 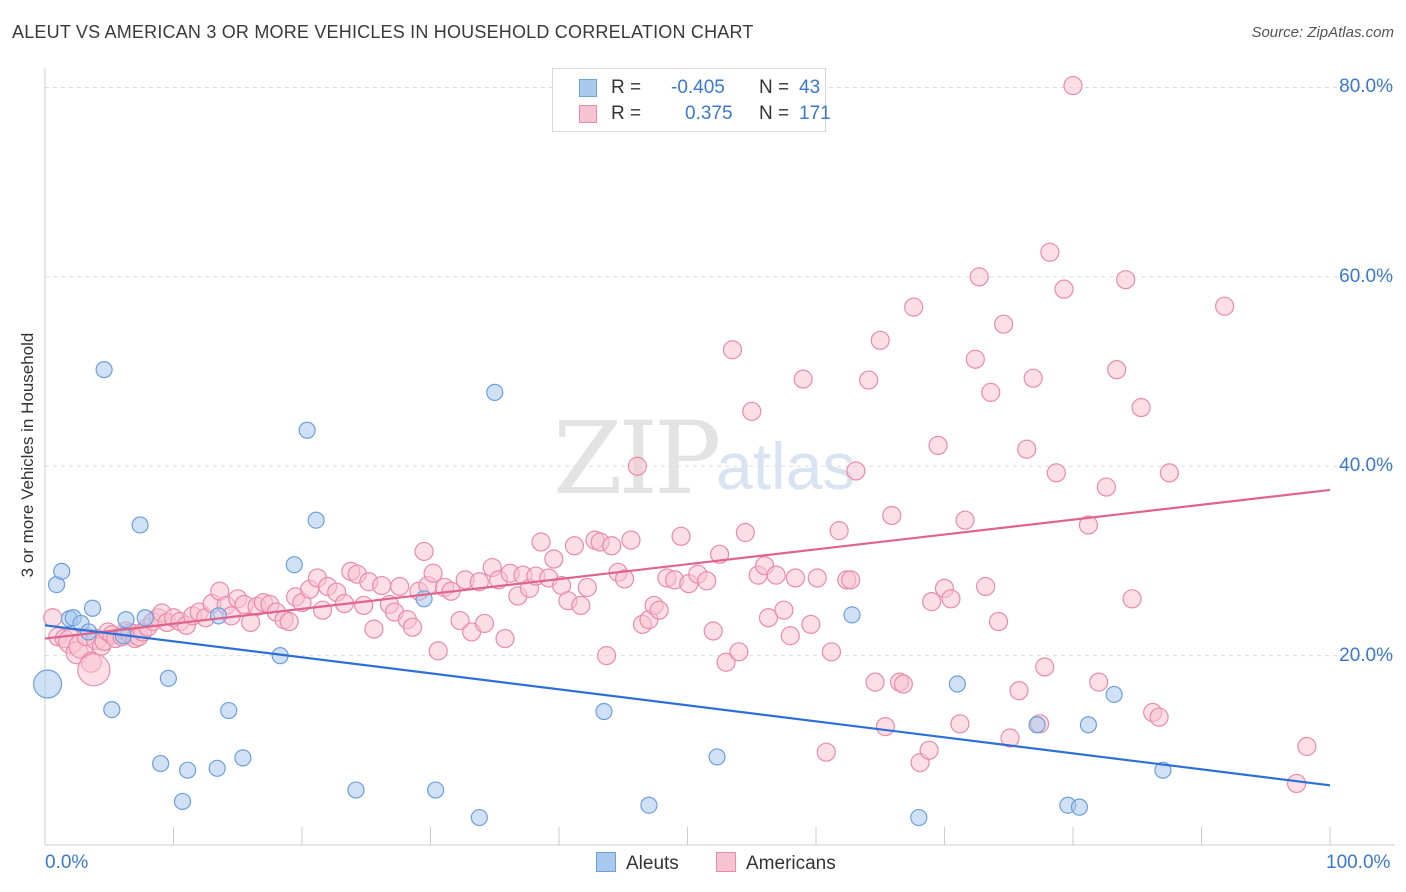 What do you see at coordinates (810, 87) in the screenshot?
I see `legend-n-value: 43` at bounding box center [810, 87].